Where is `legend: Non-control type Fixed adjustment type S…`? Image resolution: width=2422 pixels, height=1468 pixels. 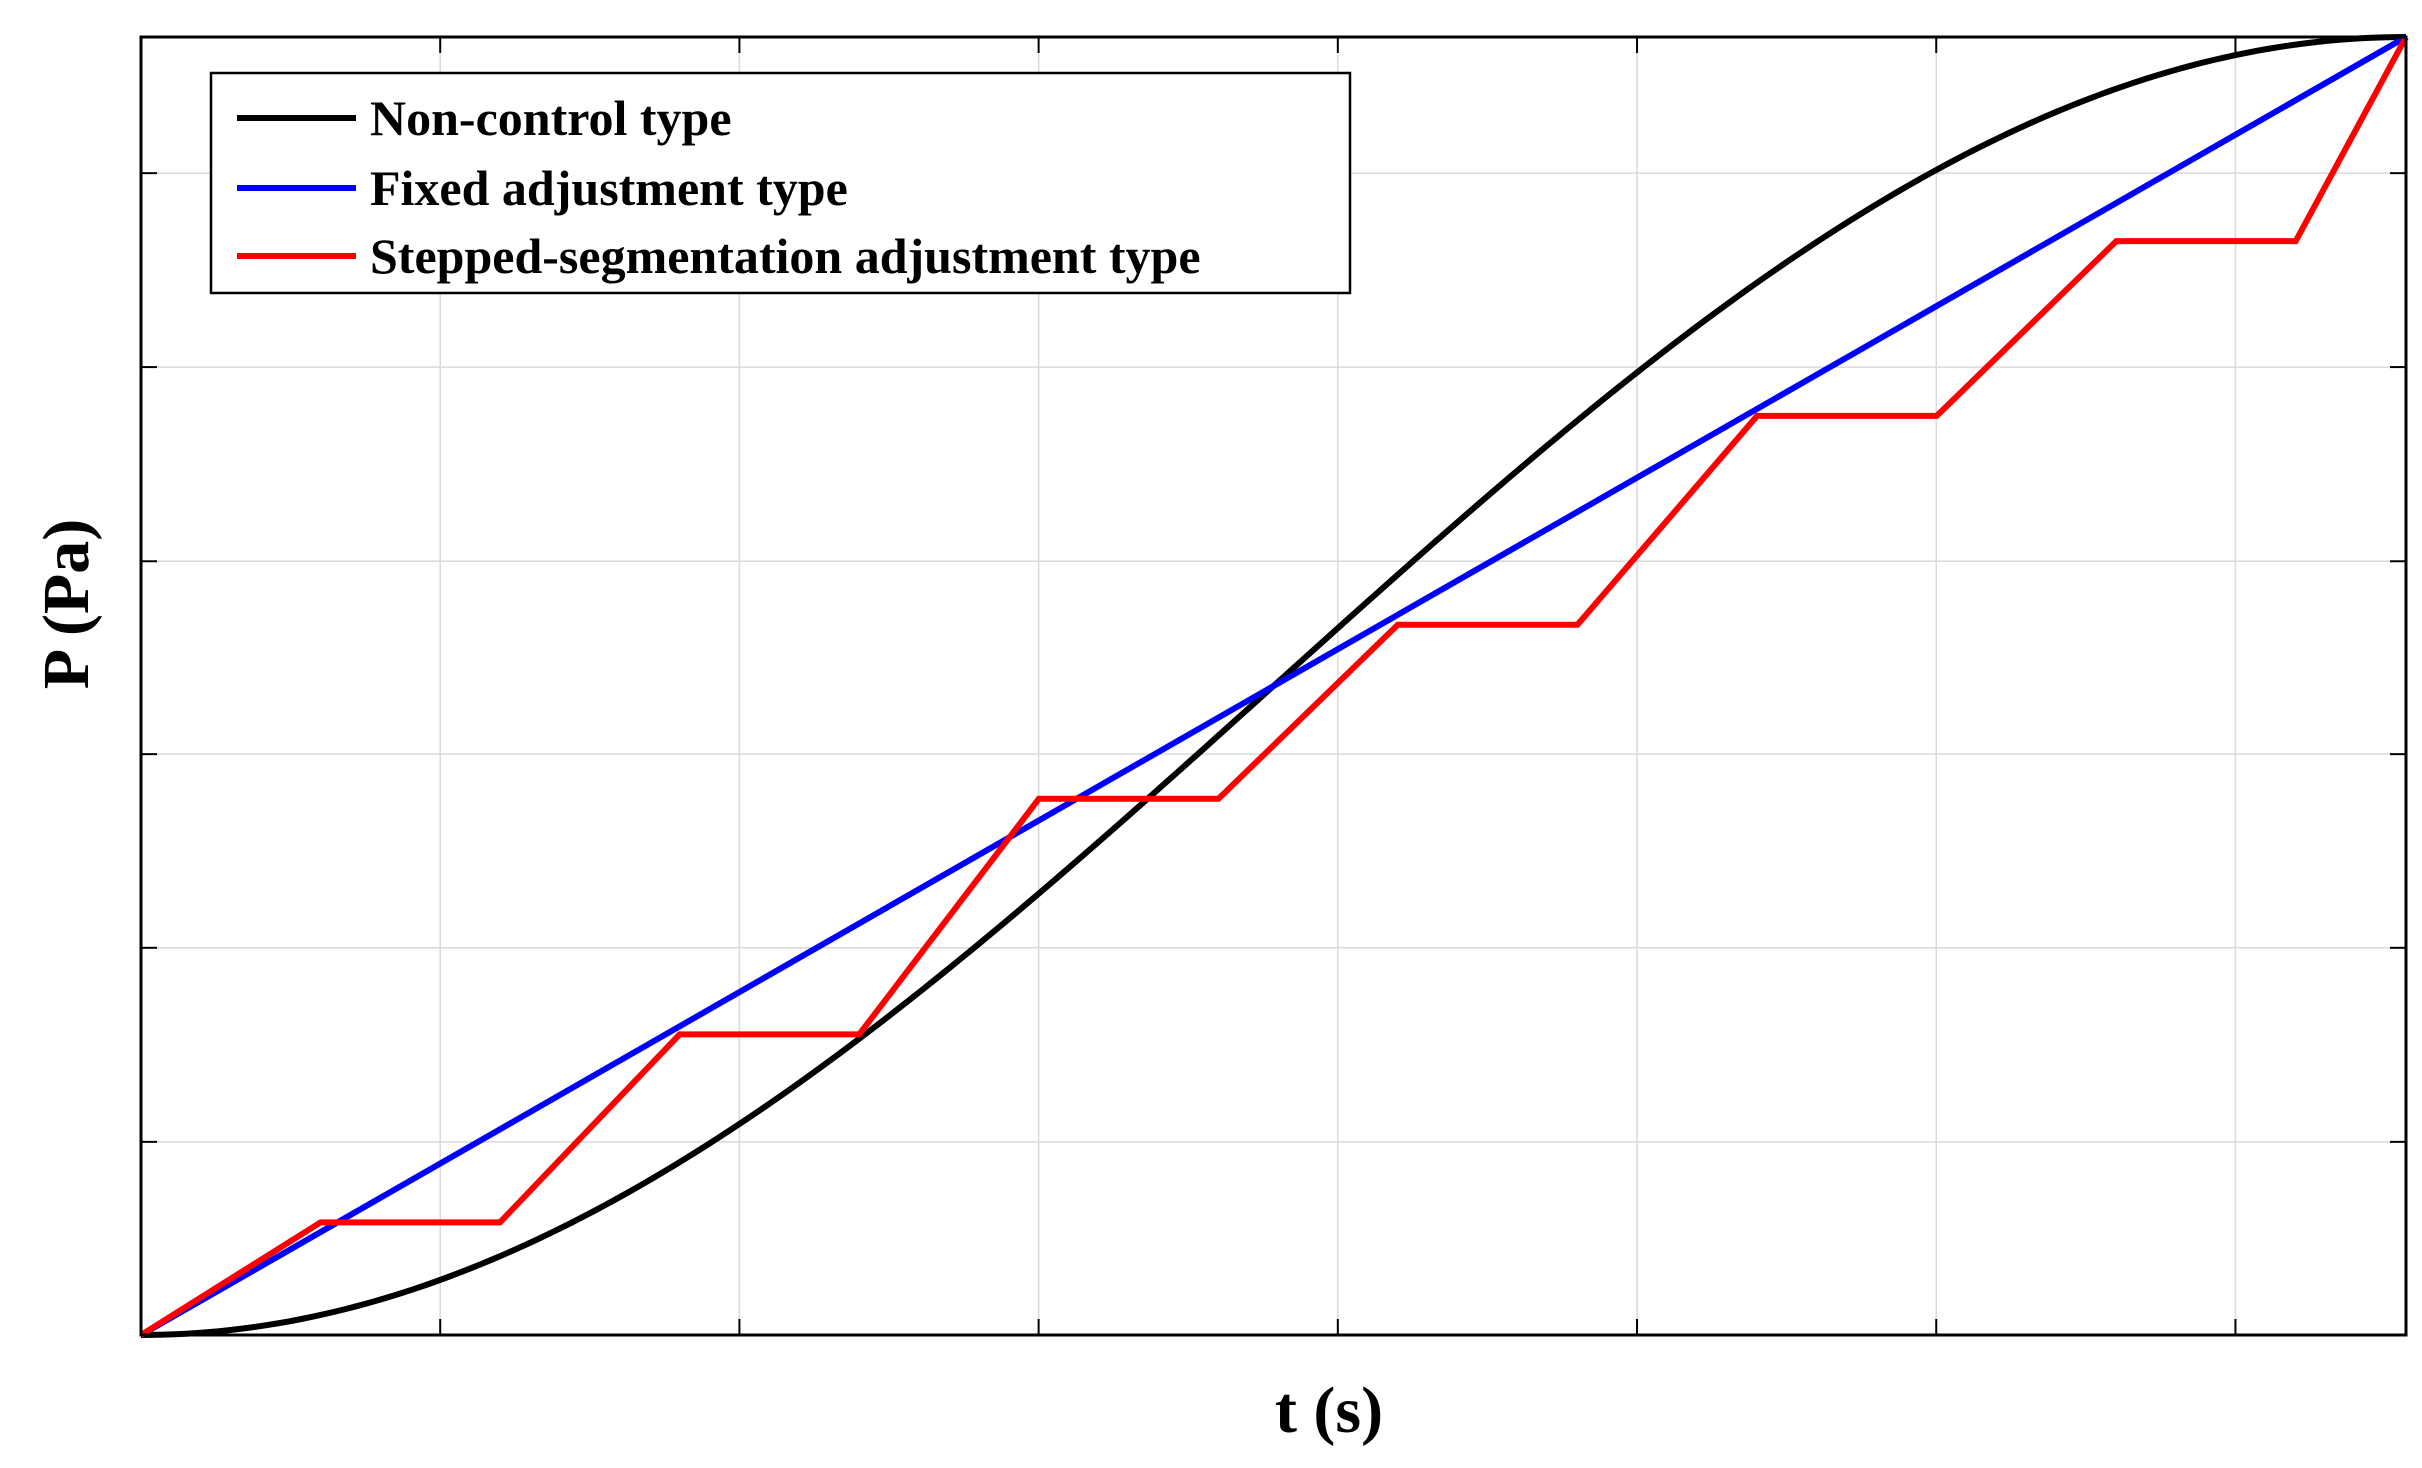
legend: Non-control type Fixed adjustment type S… is located at coordinates (780, 183).